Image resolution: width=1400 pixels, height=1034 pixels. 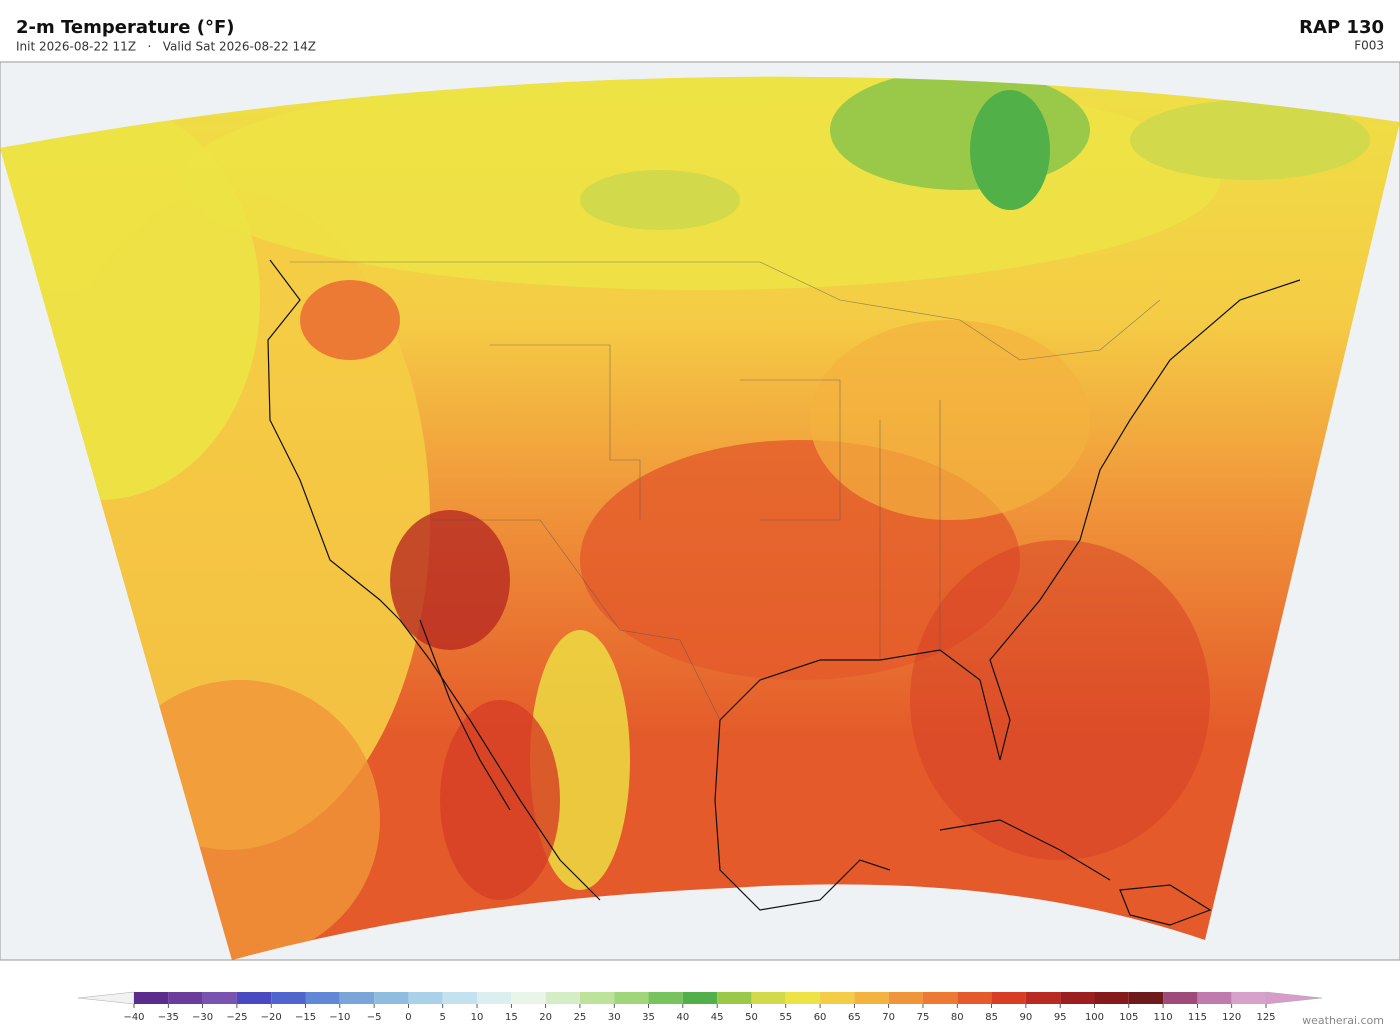 I want to click on colorbar-tick-label: 5, so click(x=443, y=1017).